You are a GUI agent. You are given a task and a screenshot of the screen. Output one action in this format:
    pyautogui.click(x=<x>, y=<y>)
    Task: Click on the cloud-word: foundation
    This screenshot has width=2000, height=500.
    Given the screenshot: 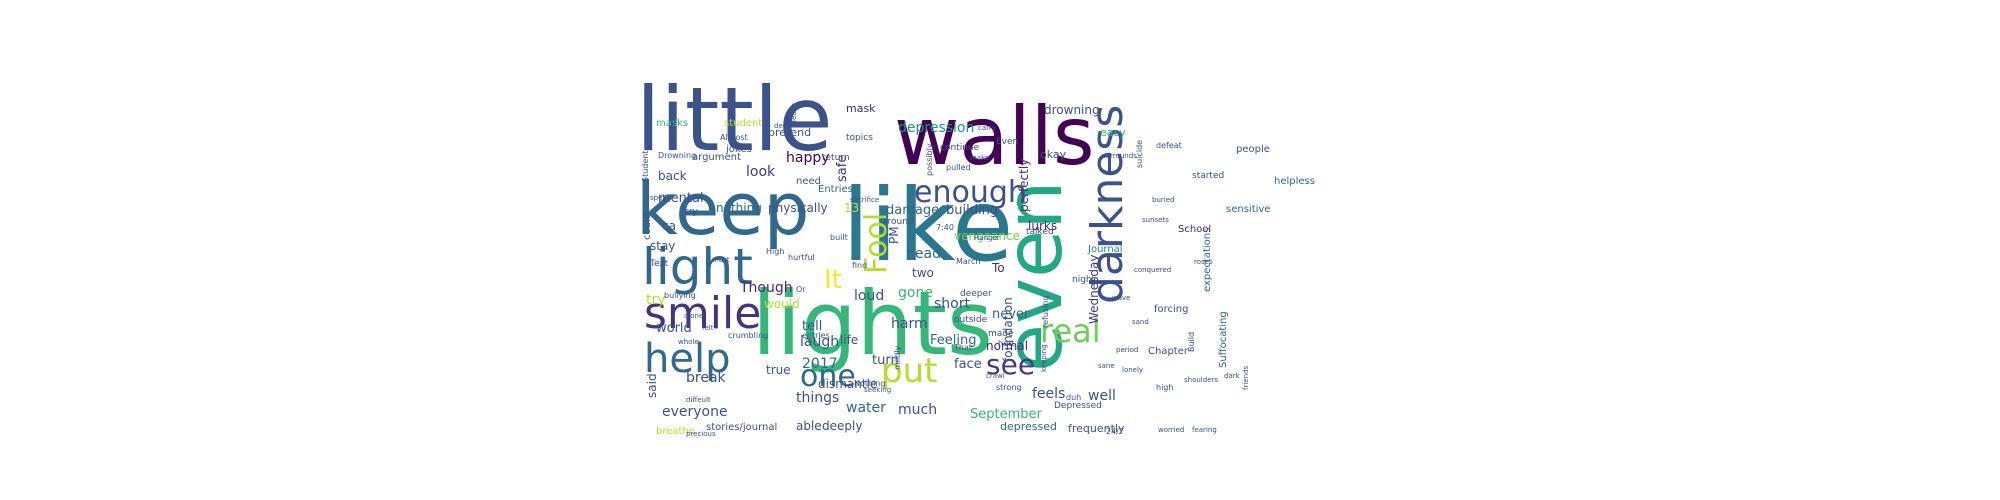 What is the action you would take?
    pyautogui.click(x=1008, y=329)
    